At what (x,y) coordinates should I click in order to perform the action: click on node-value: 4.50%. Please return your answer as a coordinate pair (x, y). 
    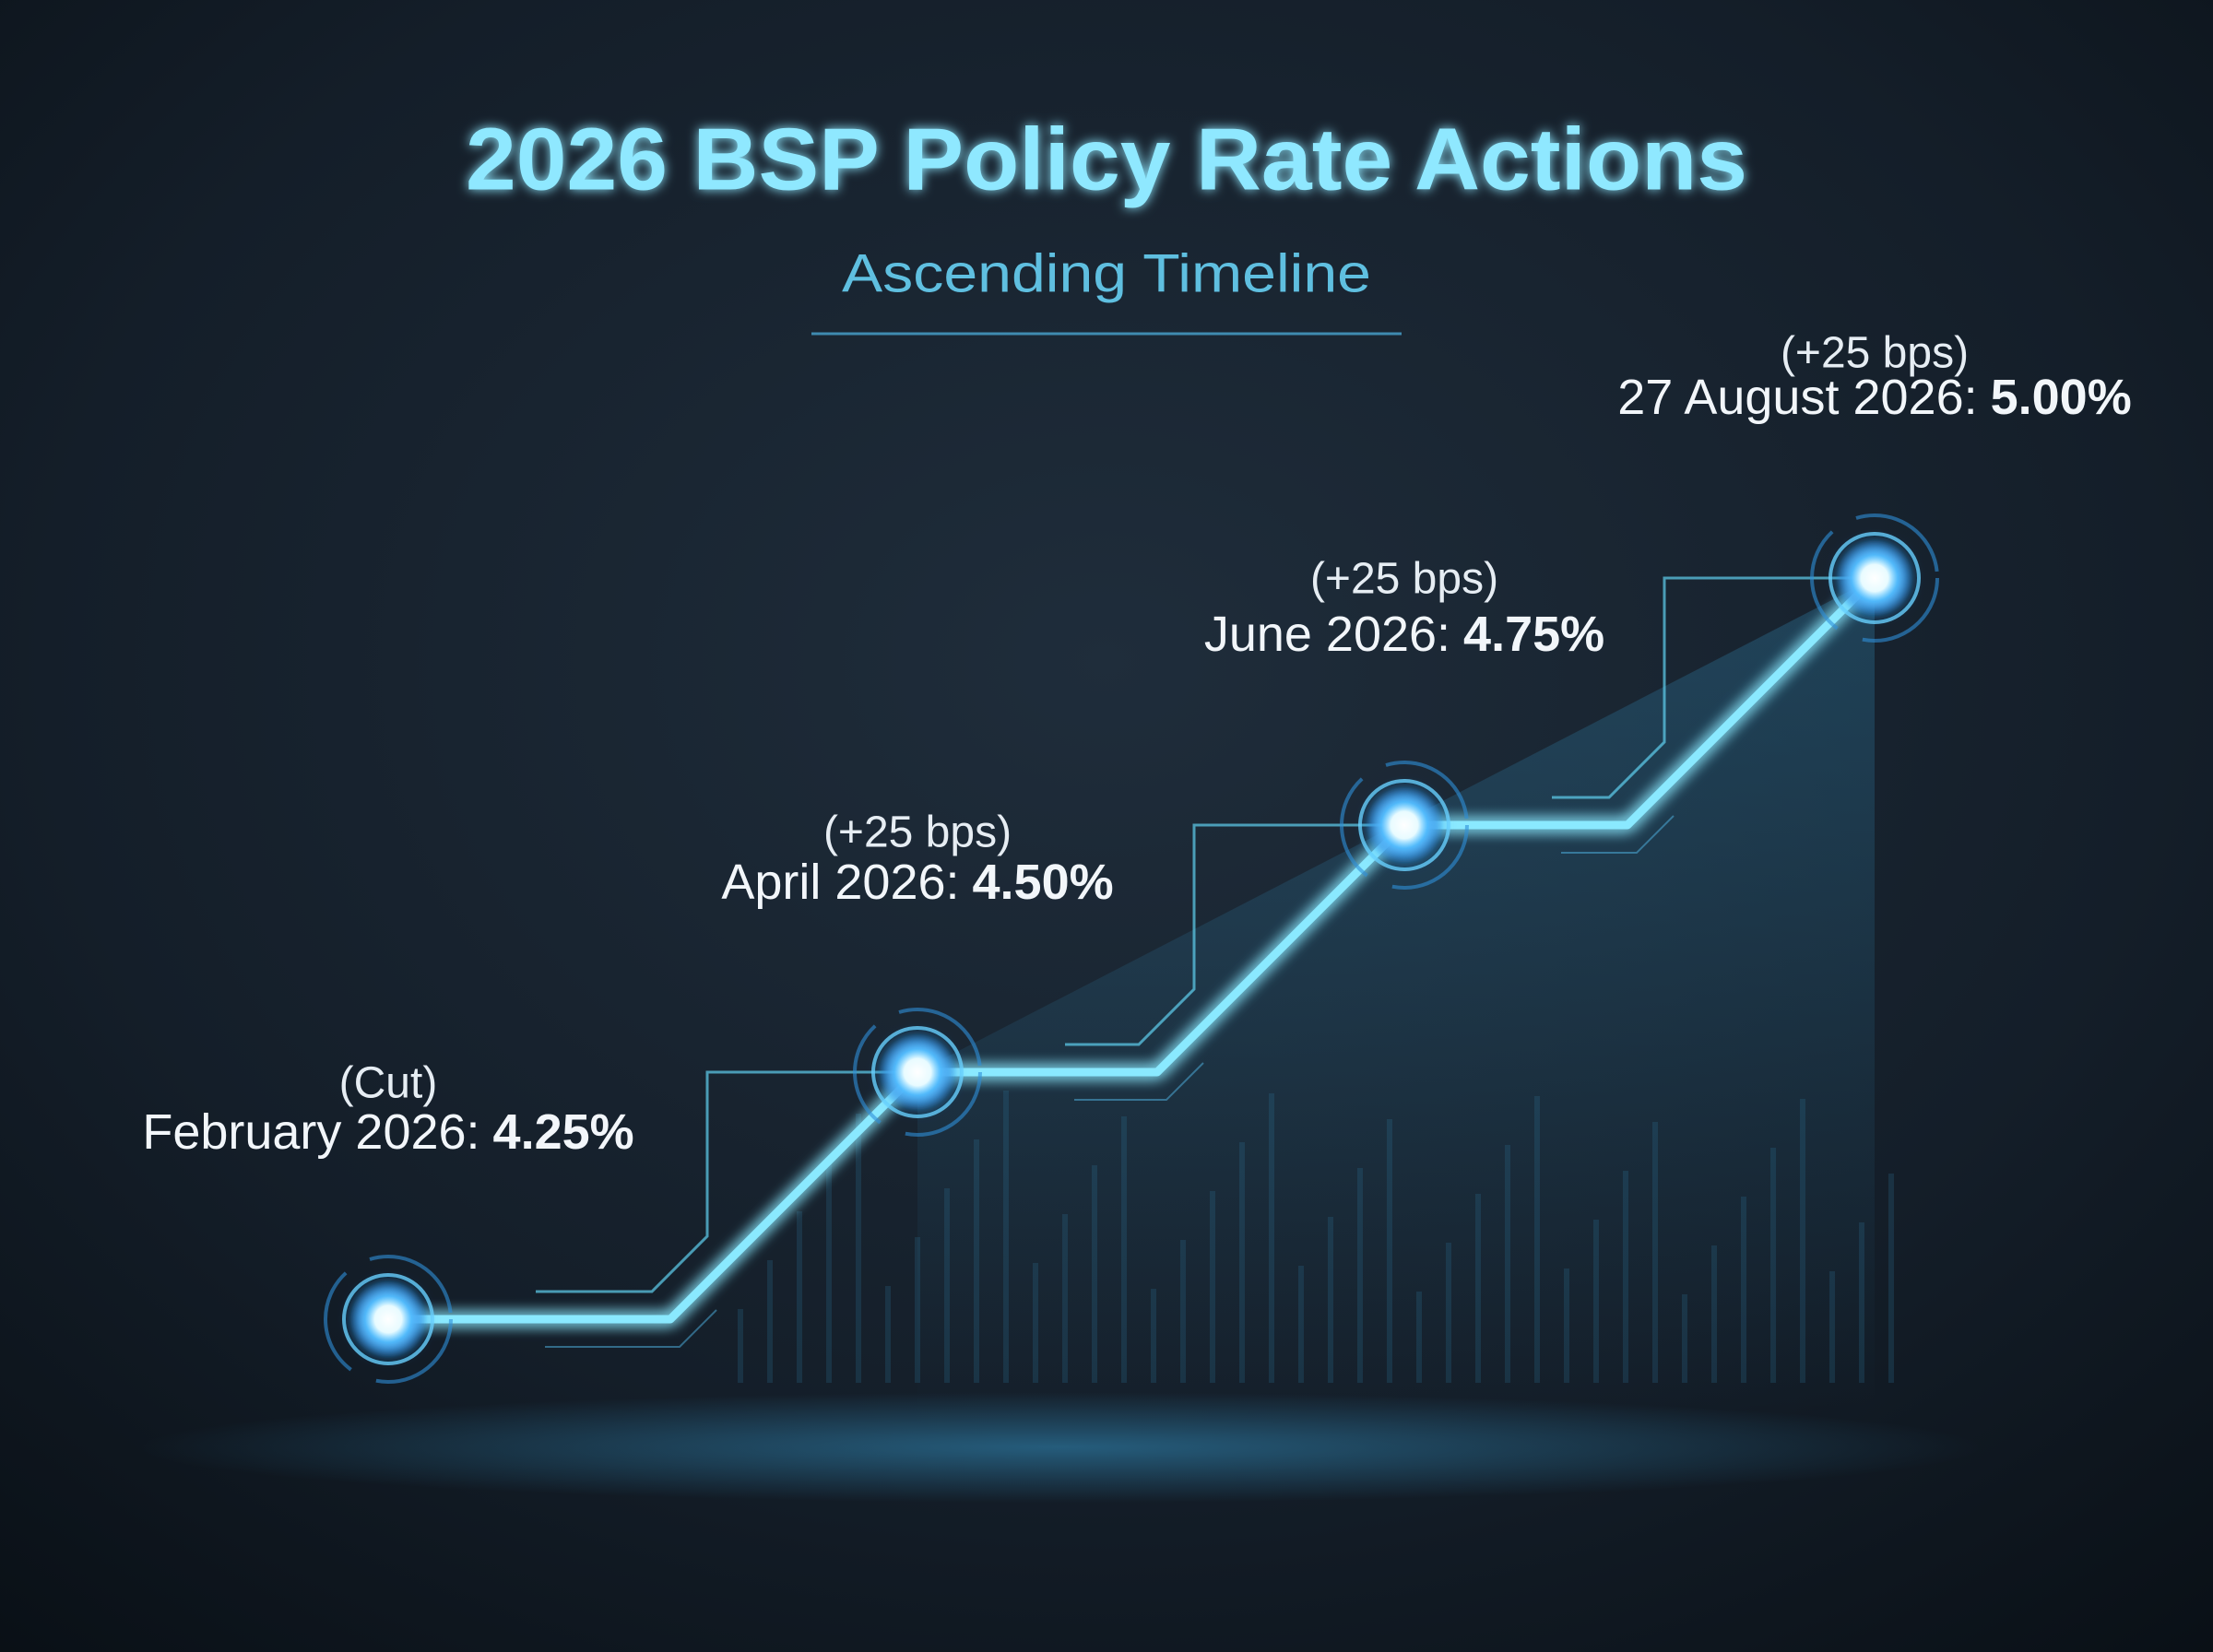
    Looking at the image, I should click on (1043, 882).